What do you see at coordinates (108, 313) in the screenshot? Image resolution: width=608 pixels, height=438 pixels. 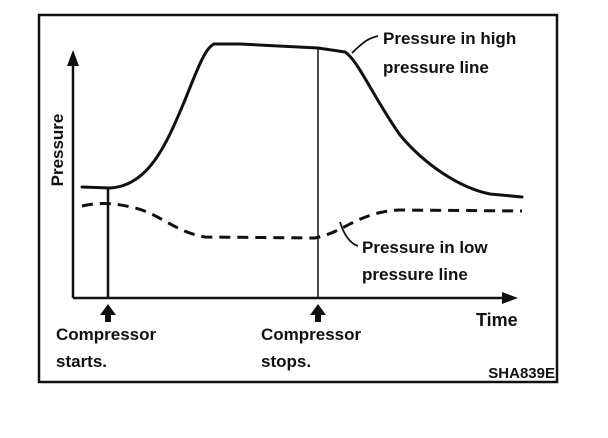 I see `compressor-start-arrow` at bounding box center [108, 313].